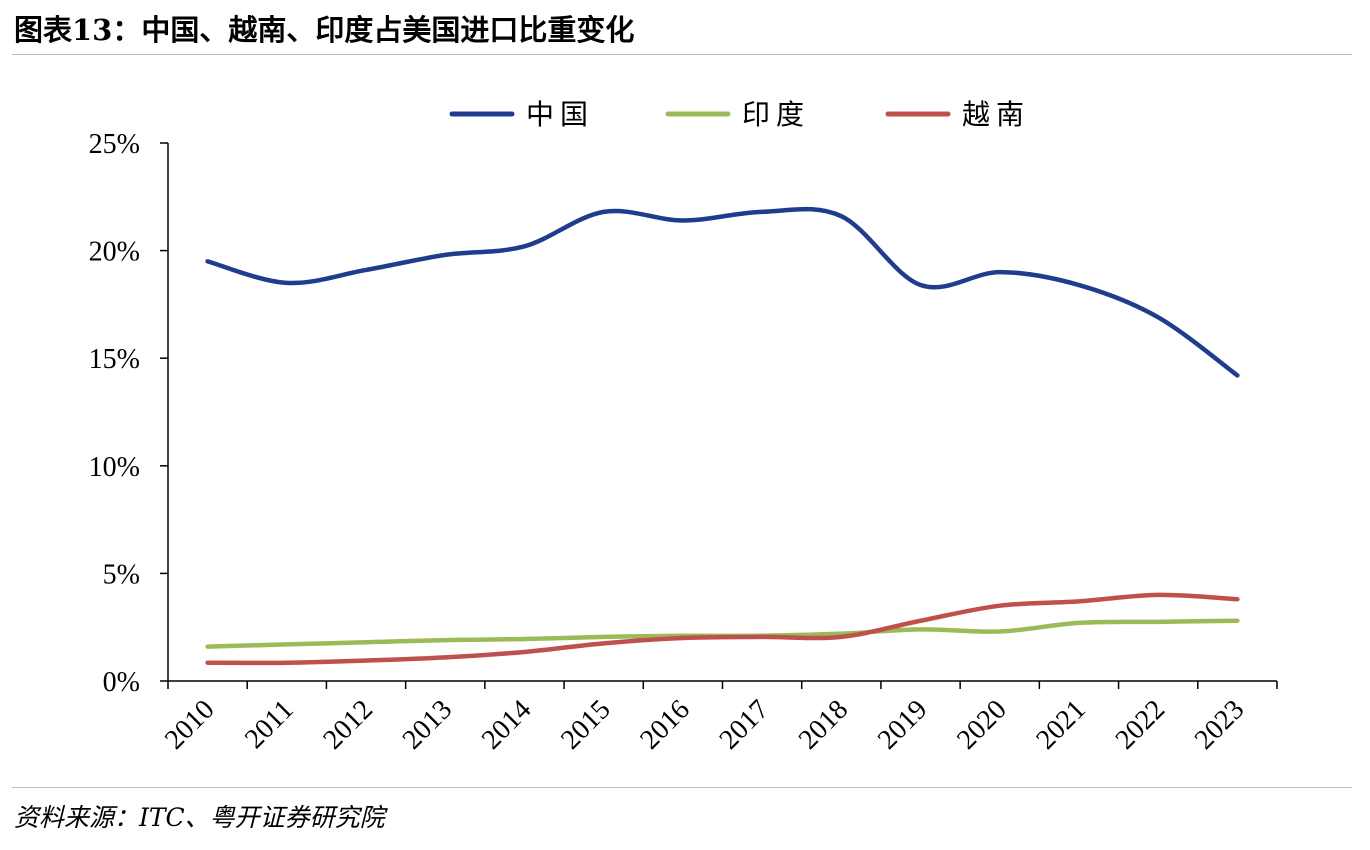 The height and width of the screenshot is (850, 1370). I want to click on x-tick-label: 2017, so click(745, 725).